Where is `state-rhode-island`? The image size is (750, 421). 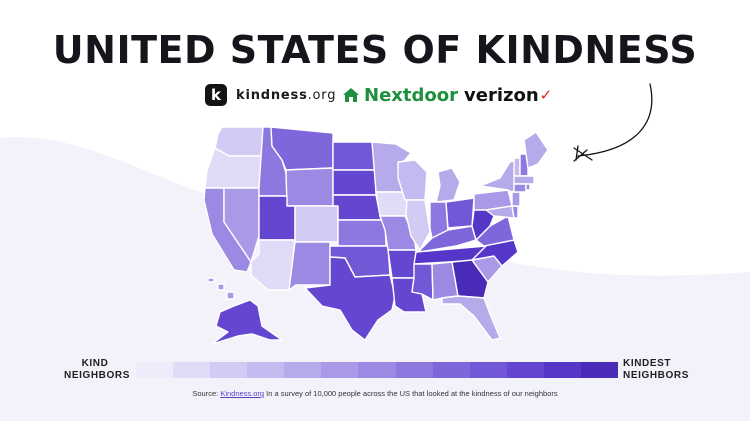 state-rhode-island is located at coordinates (528, 187).